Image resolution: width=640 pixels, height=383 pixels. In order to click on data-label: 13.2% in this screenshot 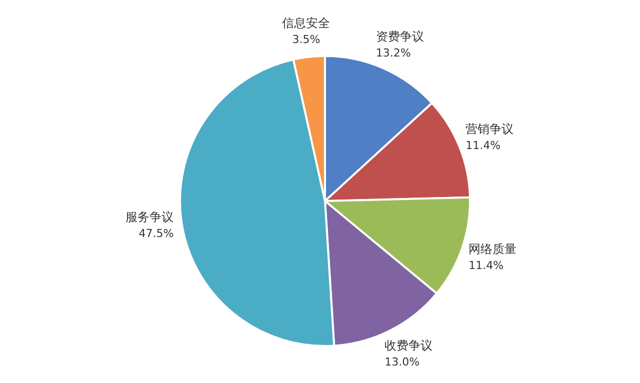, I will do `click(393, 53)`.